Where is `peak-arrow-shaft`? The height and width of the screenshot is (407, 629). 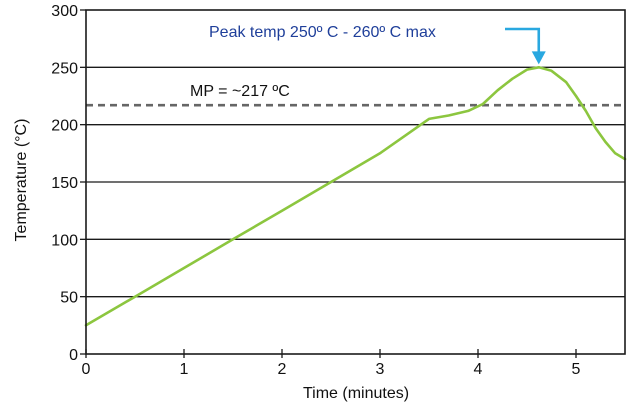 peak-arrow-shaft is located at coordinates (523, 40).